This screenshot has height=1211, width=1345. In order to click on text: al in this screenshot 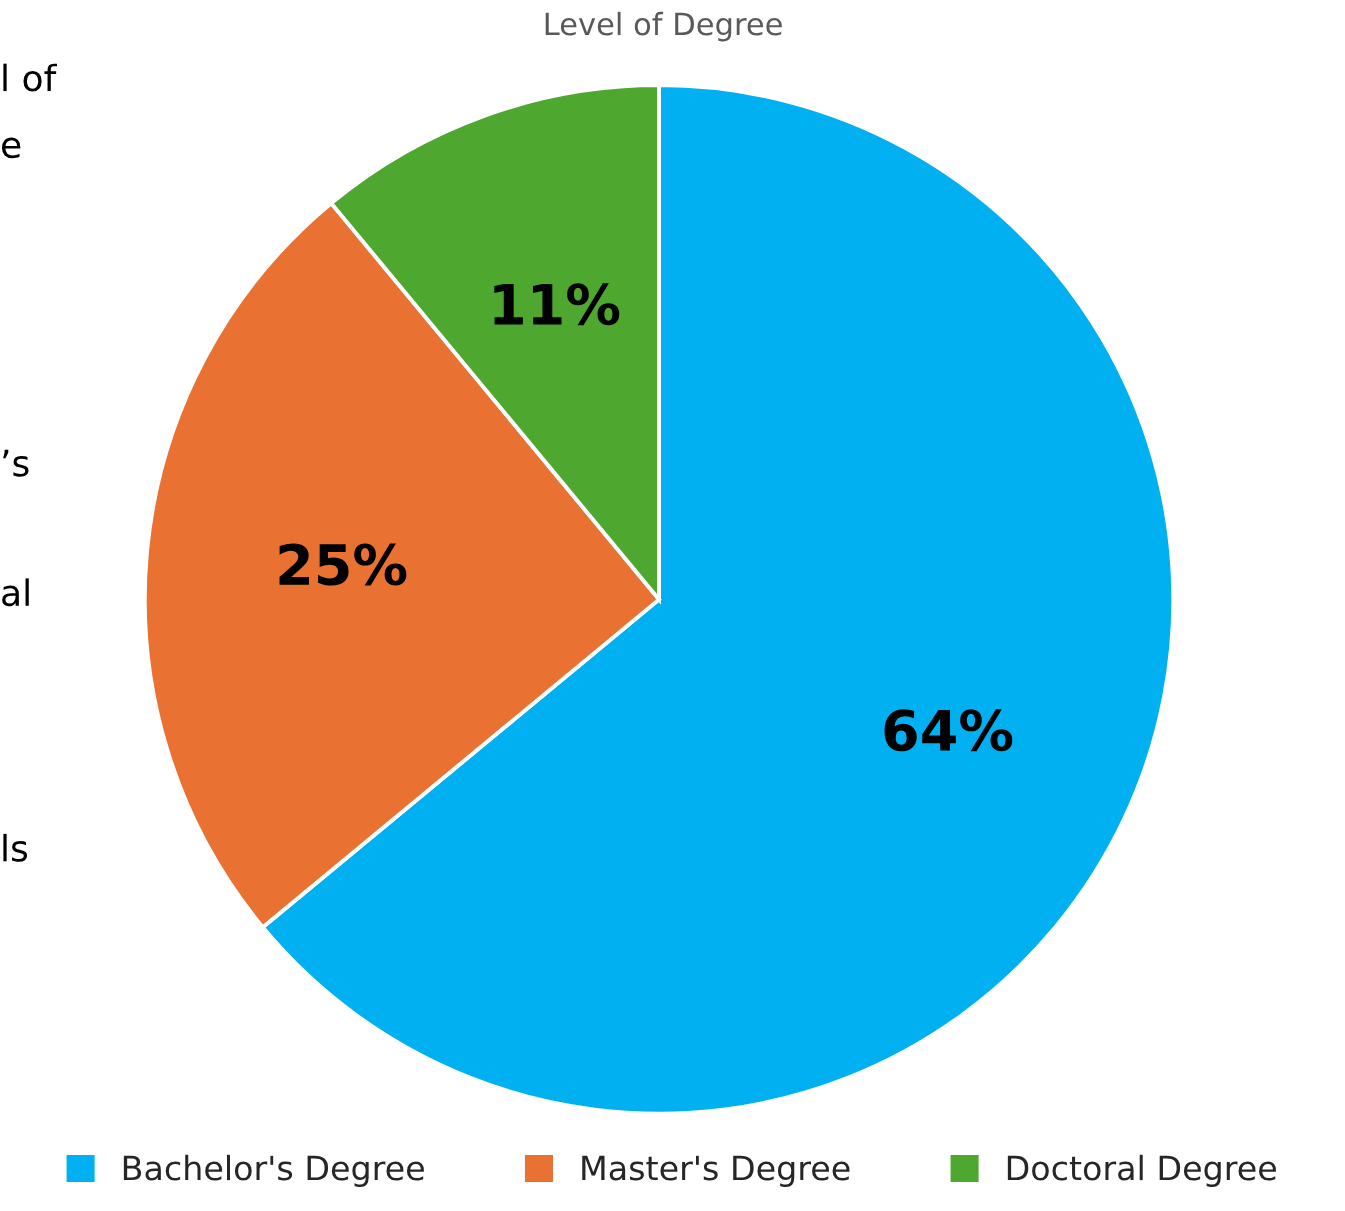, I will do `click(15, 592)`.